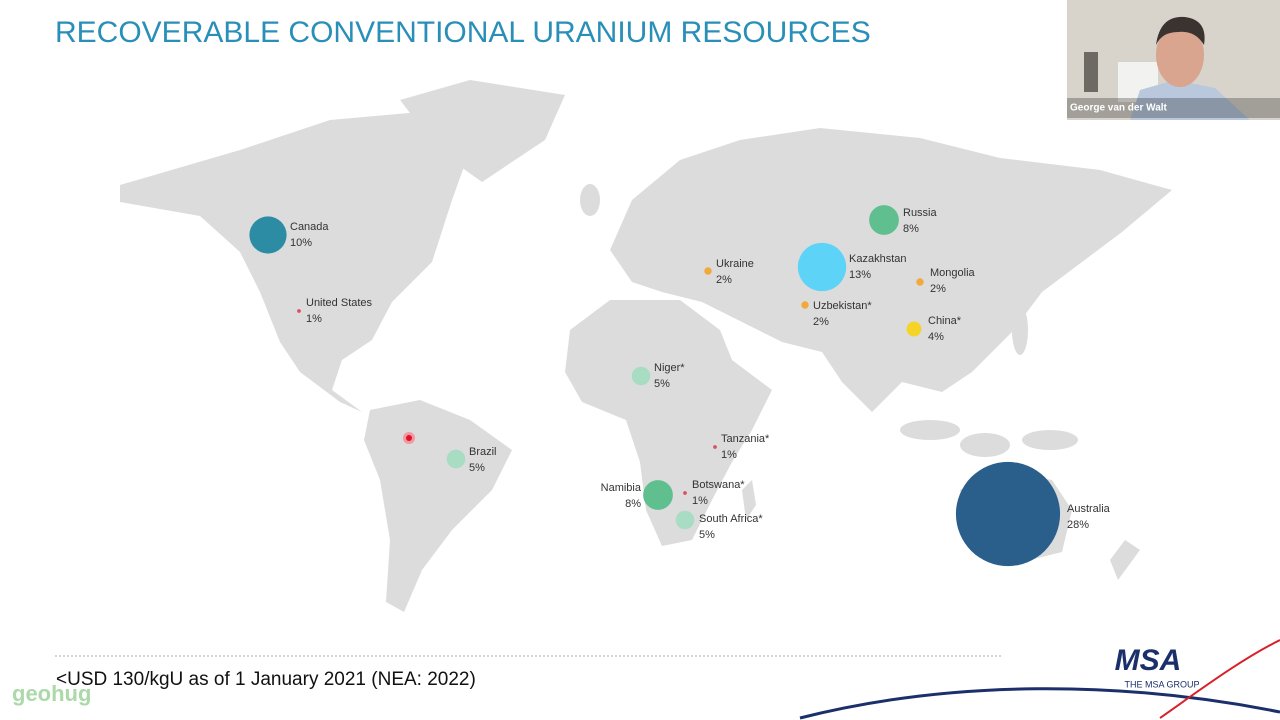 The height and width of the screenshot is (720, 1280). I want to click on country-label: Australia, so click(1089, 509).